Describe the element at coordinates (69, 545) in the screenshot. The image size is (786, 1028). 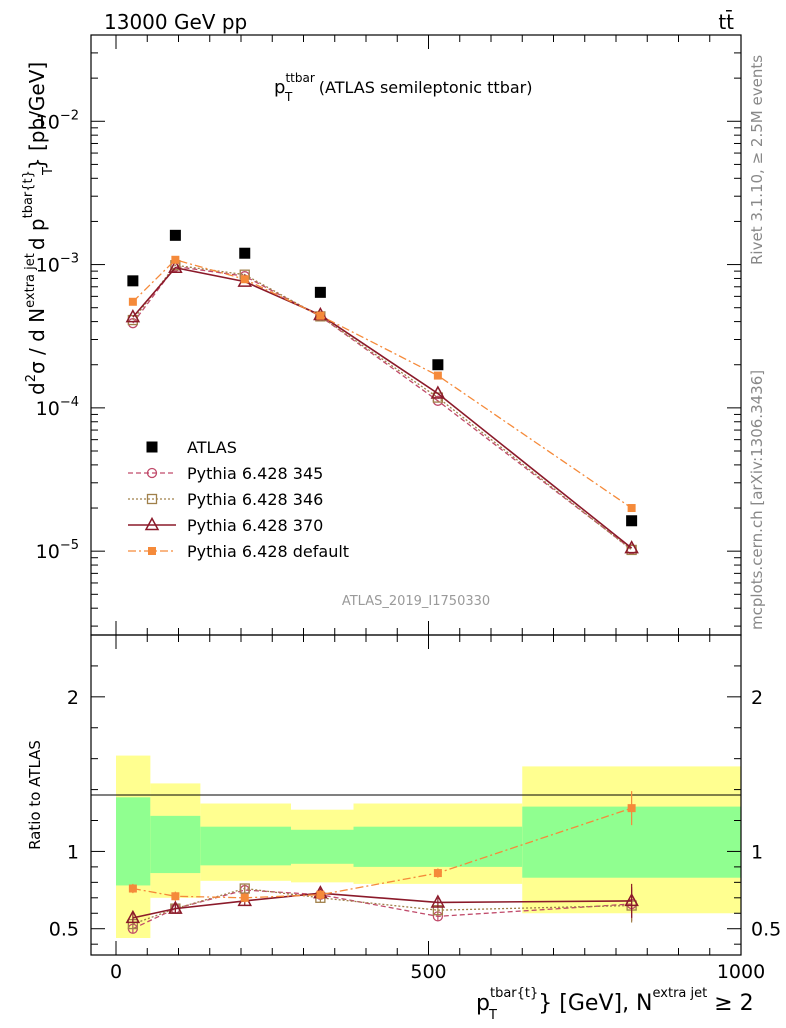
I see `main-ytick-label-exp: −5` at that location.